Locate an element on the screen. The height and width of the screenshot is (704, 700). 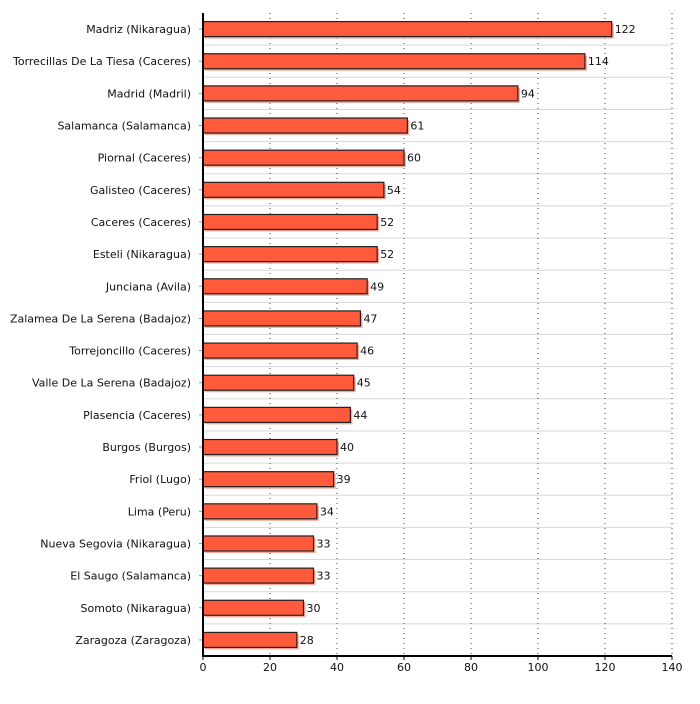
data-label: 54 is located at coordinates (394, 190).